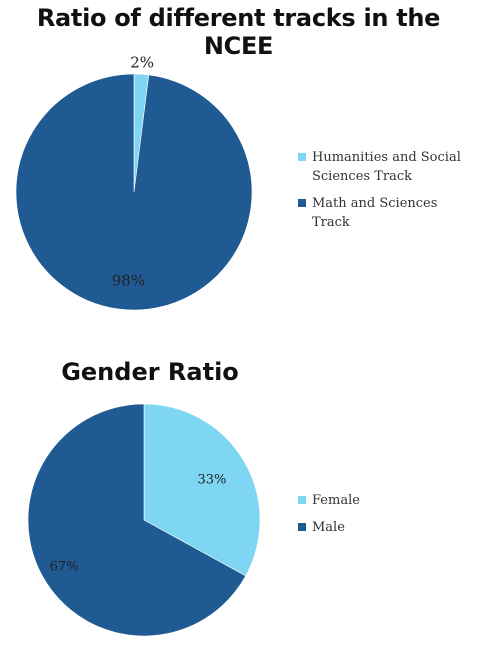  What do you see at coordinates (202, 490) in the screenshot?
I see `pie-slice-female` at bounding box center [202, 490].